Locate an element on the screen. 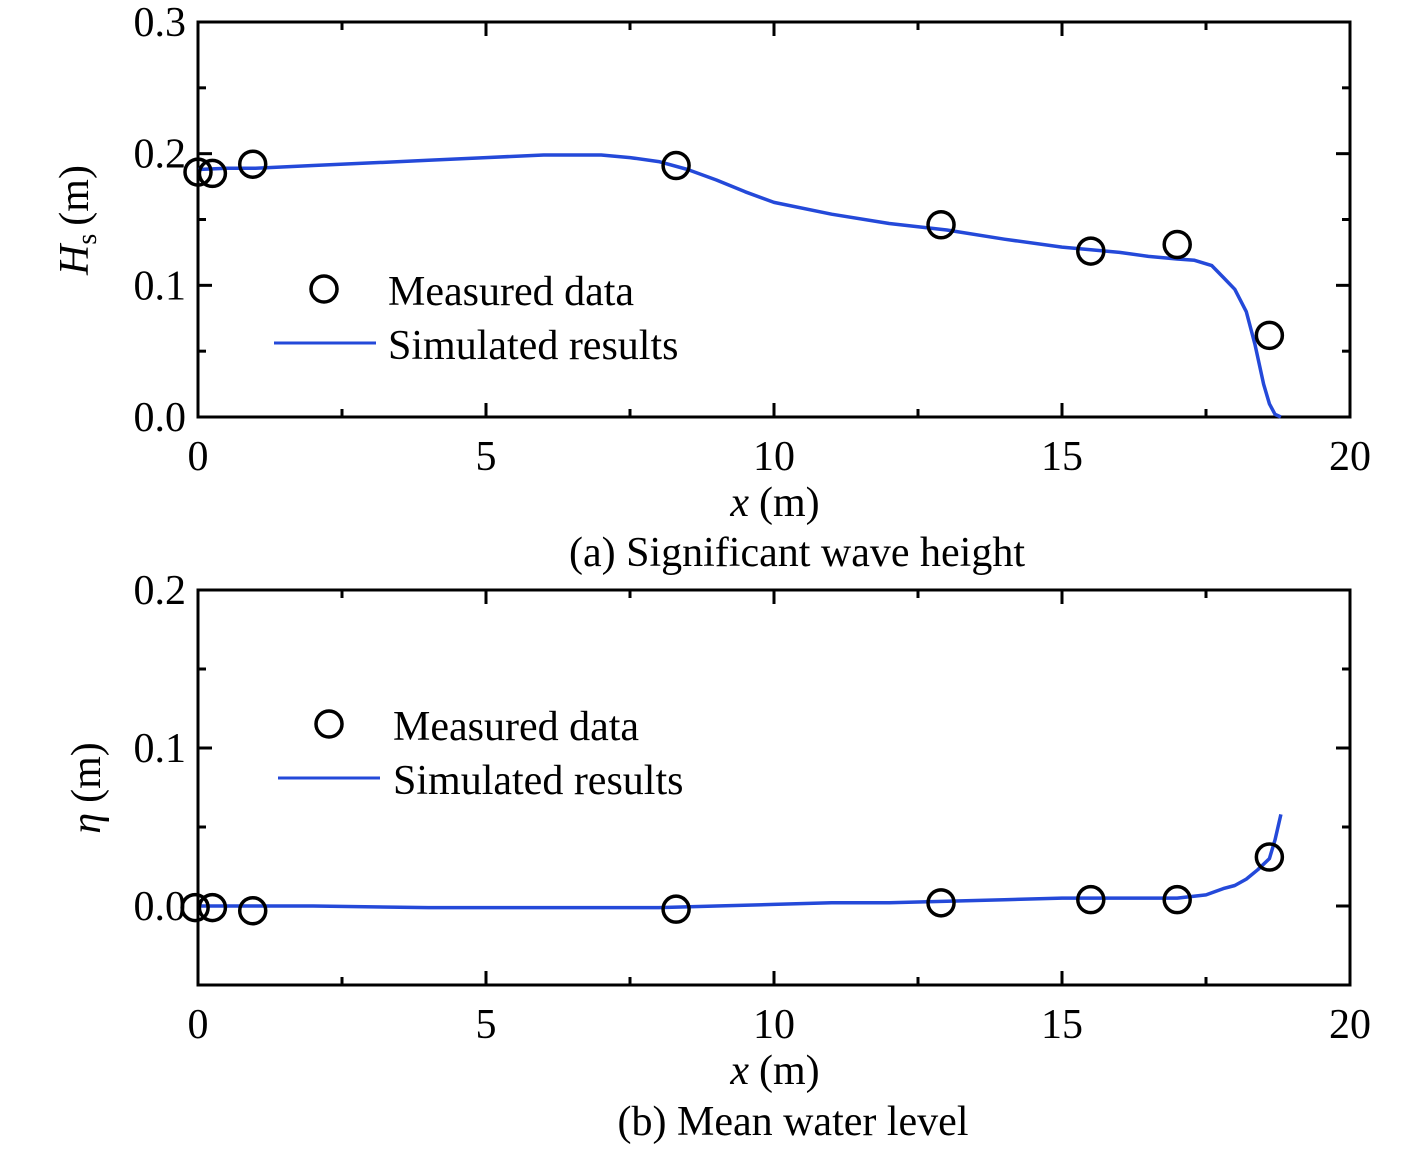 The height and width of the screenshot is (1153, 1419). panel-a-legend-simulated-label: Simulated results is located at coordinates (533, 346).